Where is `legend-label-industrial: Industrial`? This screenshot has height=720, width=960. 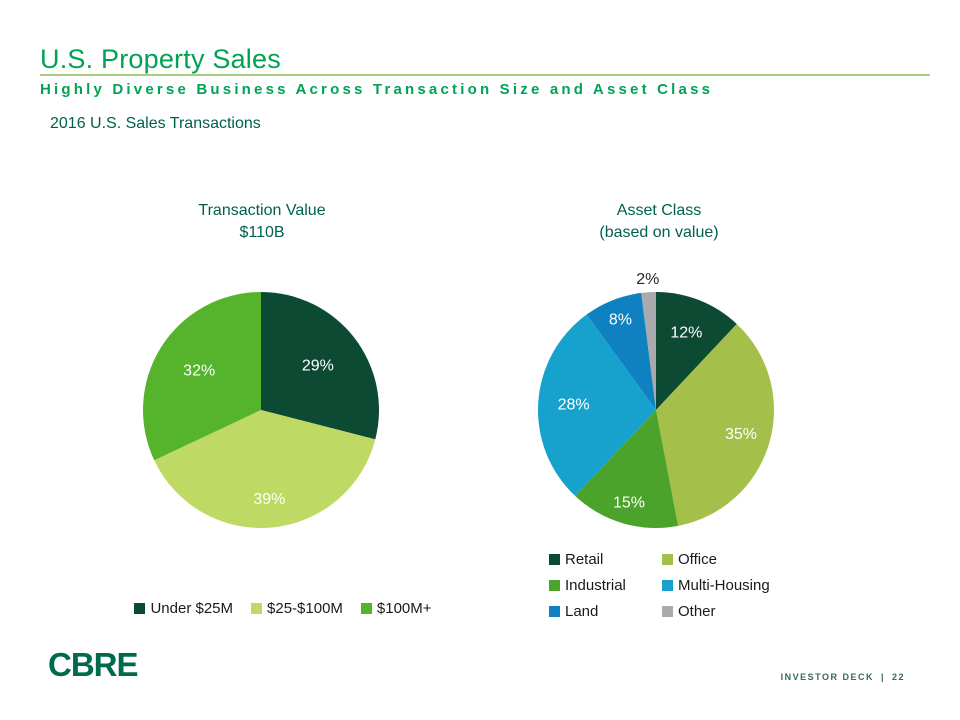 legend-label-industrial: Industrial is located at coordinates (595, 585).